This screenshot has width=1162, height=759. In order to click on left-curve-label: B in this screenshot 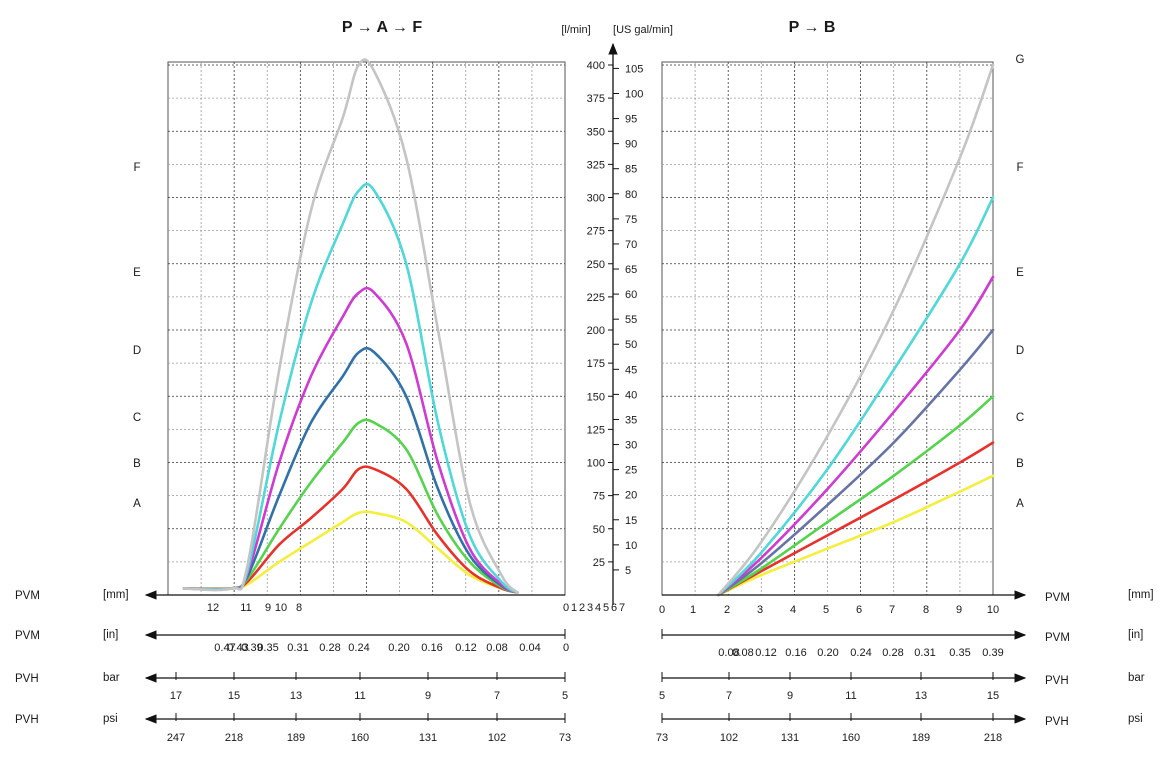, I will do `click(137, 464)`.